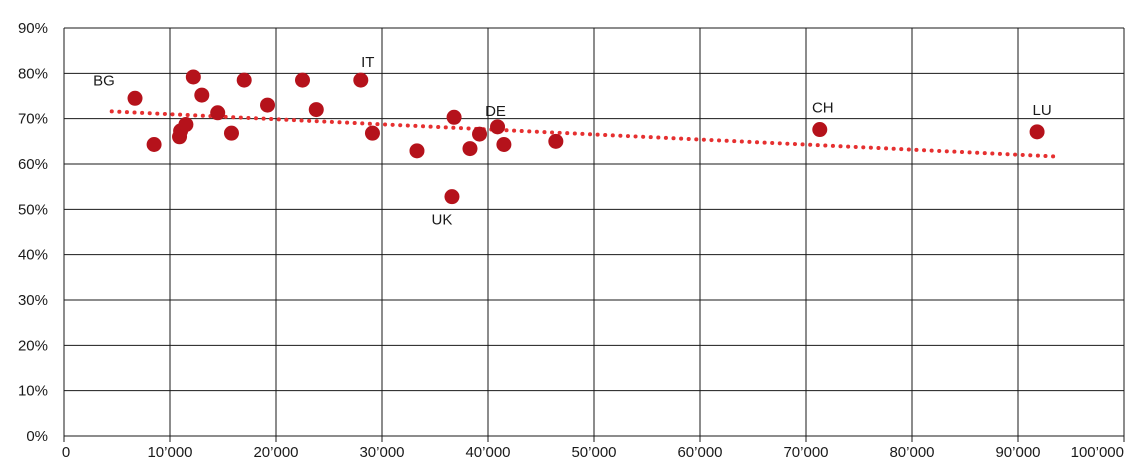 The height and width of the screenshot is (463, 1126). What do you see at coordinates (33, 232) in the screenshot?
I see `y-axis-ticks: 0% 10% 20% 30% 40% 50% 60% 70% 80% 90%` at bounding box center [33, 232].